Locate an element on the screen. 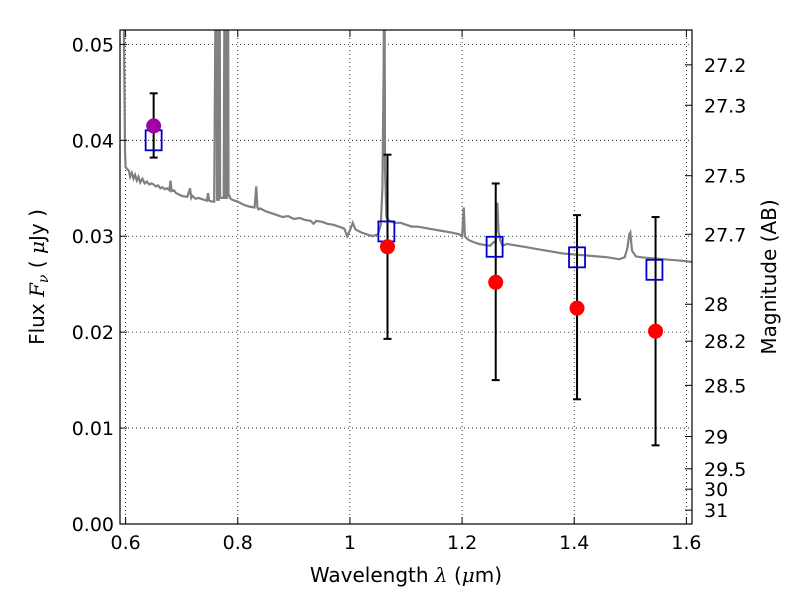  y-tick-label: 0.02 is located at coordinates (93, 333).